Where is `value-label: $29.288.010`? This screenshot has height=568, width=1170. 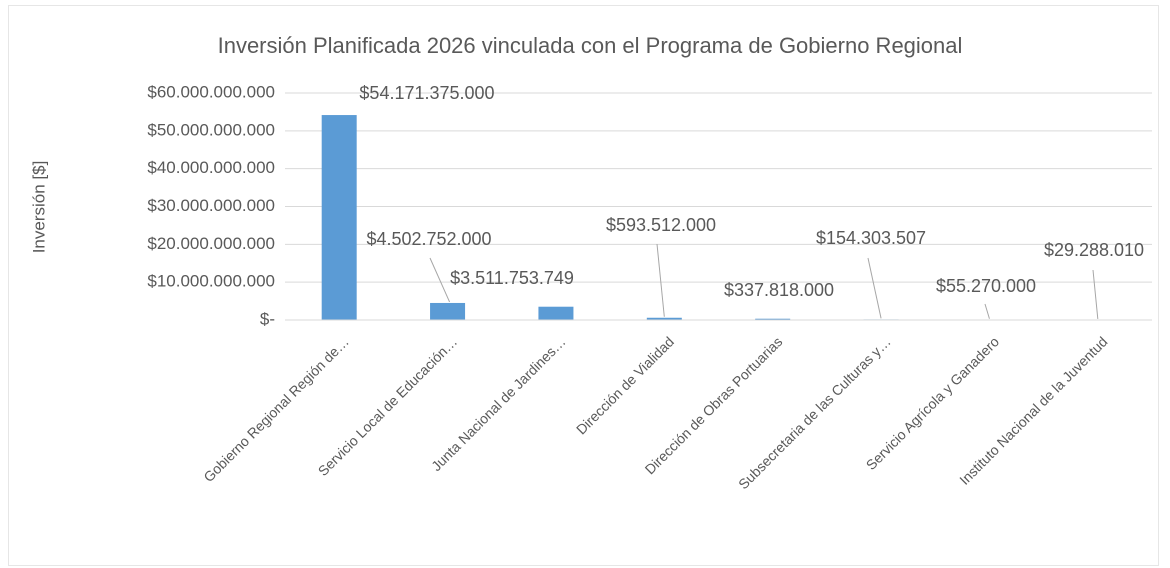
value-label: $29.288.010 is located at coordinates (1094, 250).